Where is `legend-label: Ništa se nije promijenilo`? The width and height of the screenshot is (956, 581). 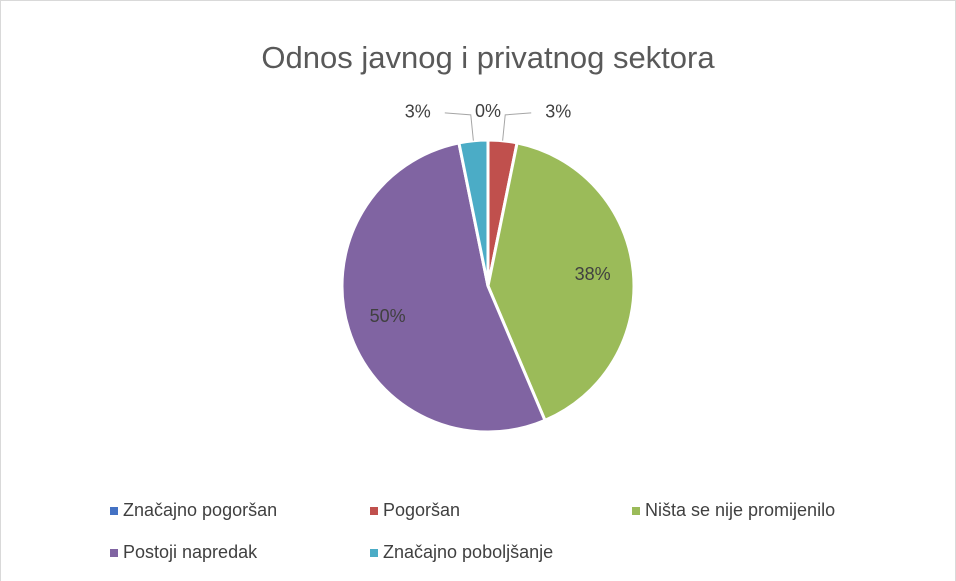
legend-label: Ništa se nije promijenilo is located at coordinates (740, 510).